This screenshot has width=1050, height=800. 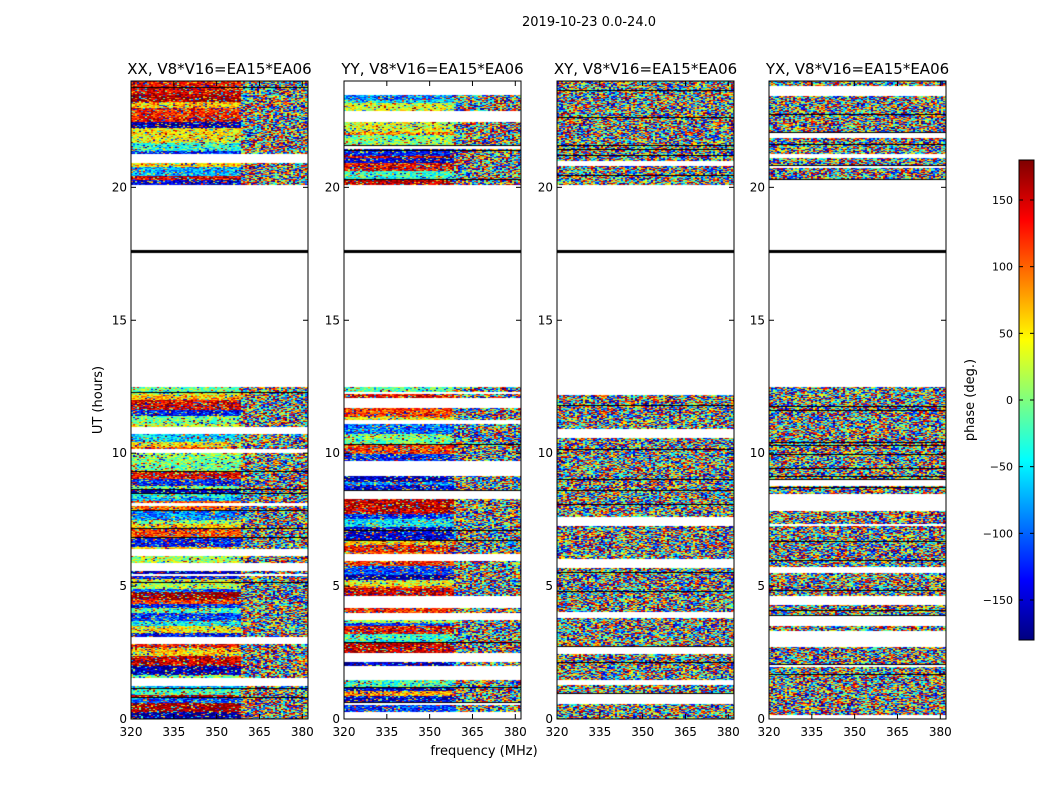 What do you see at coordinates (1002, 267) in the screenshot?
I see `colorbar-tick-label: 100` at bounding box center [1002, 267].